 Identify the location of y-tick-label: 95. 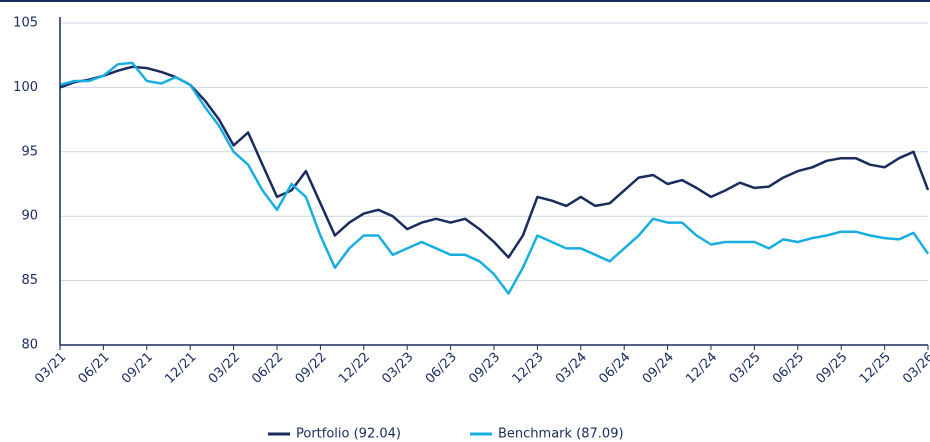
(29, 151).